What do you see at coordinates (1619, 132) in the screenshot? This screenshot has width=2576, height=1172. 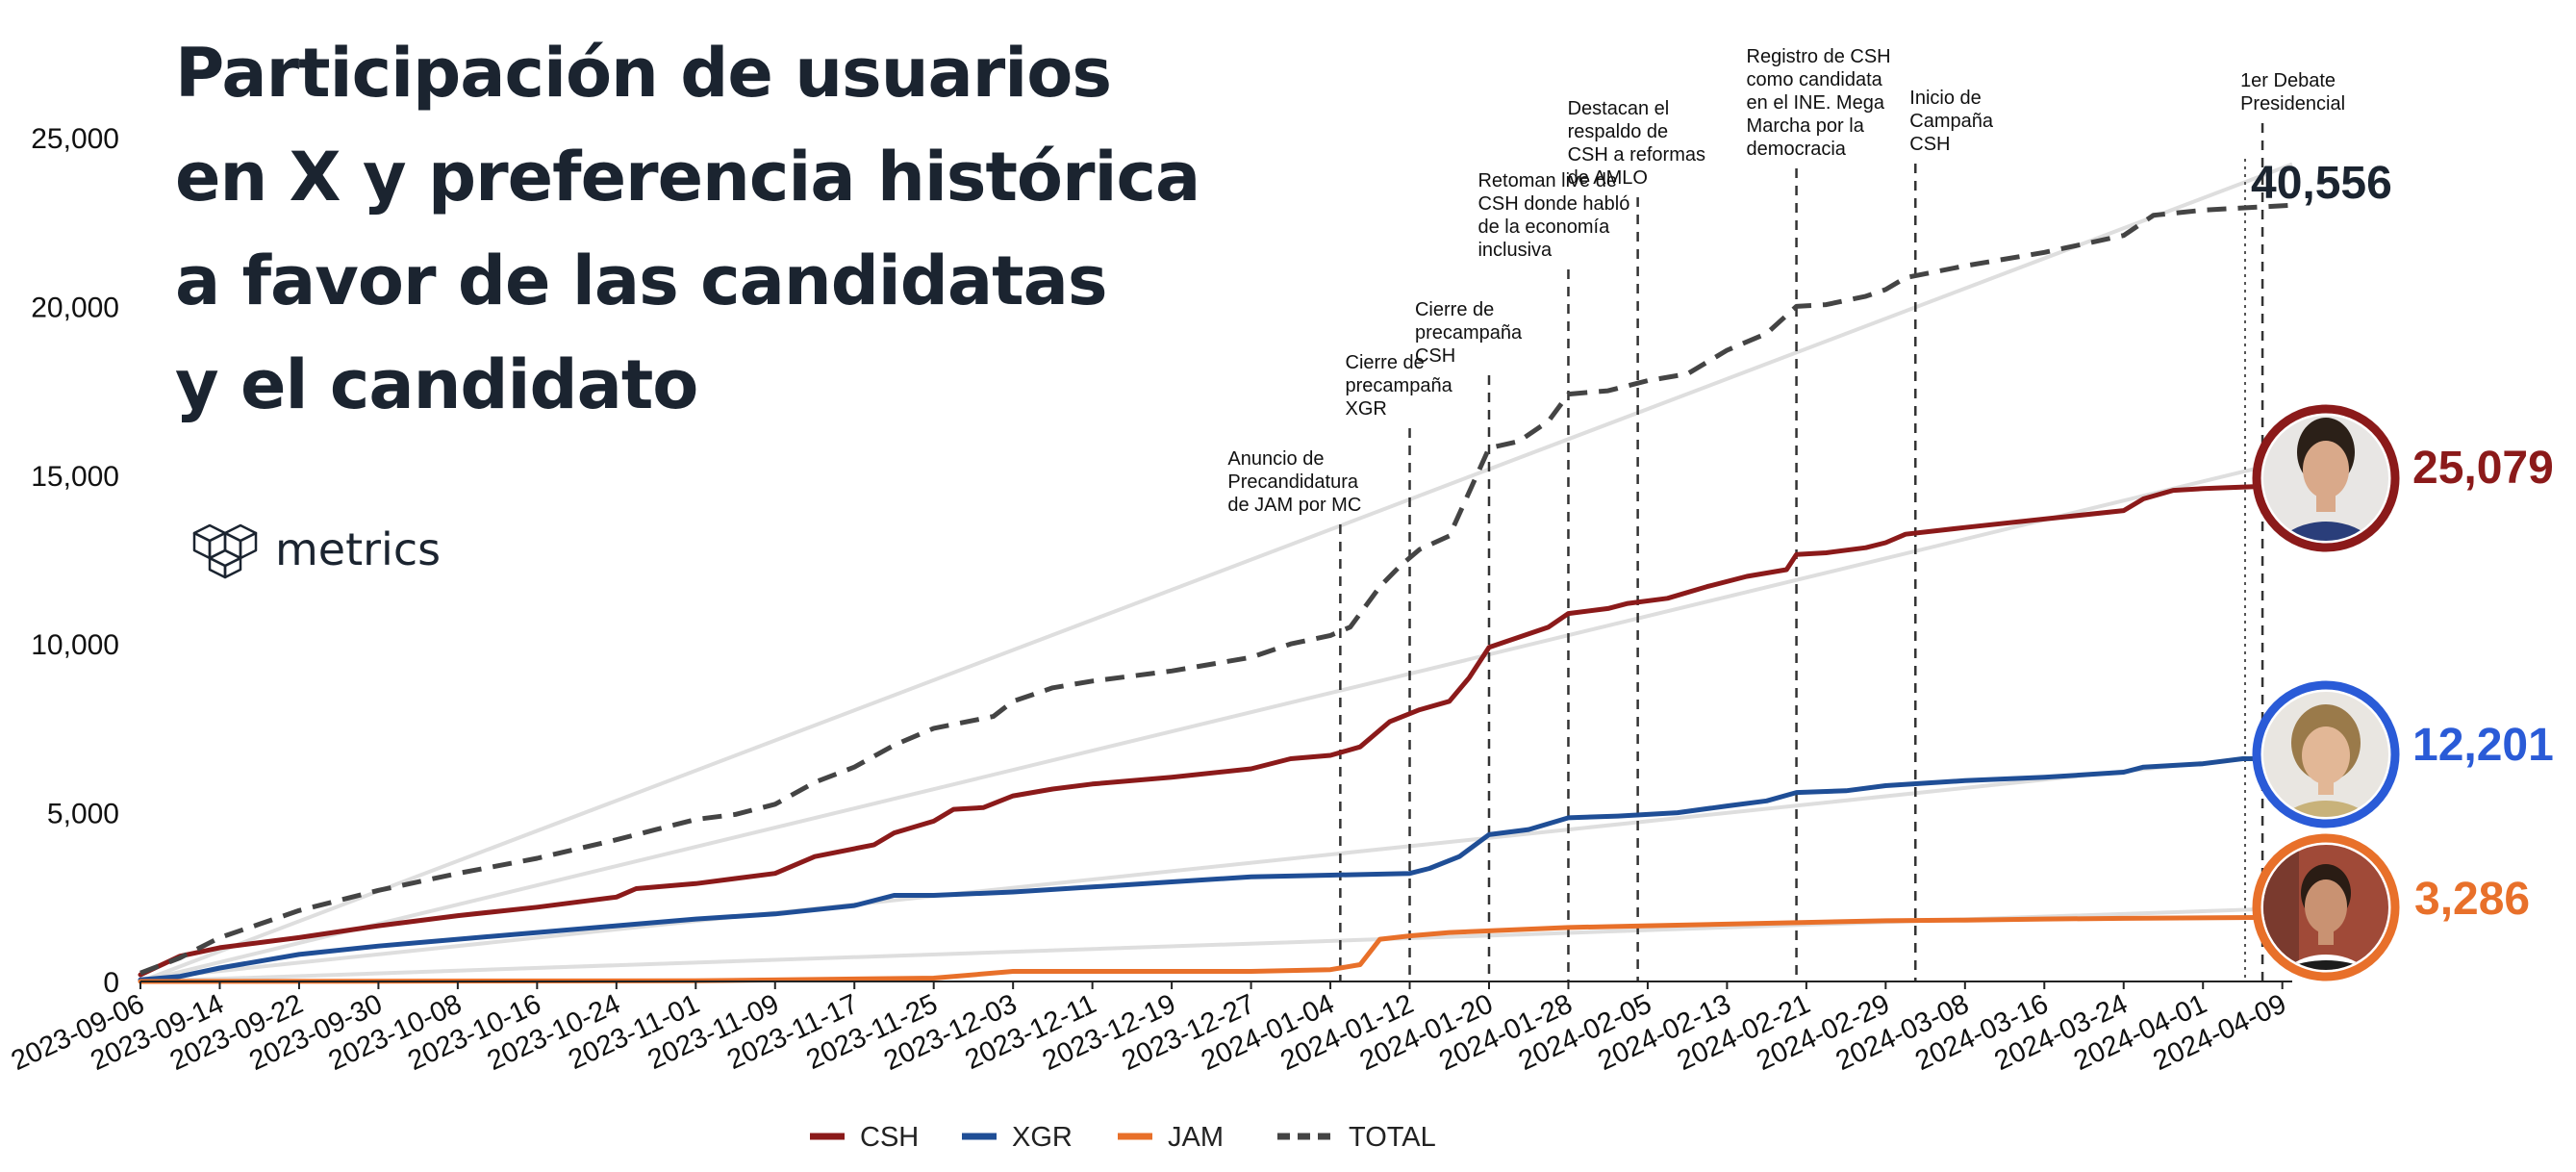 I see `event-label-line: respaldo de` at bounding box center [1619, 132].